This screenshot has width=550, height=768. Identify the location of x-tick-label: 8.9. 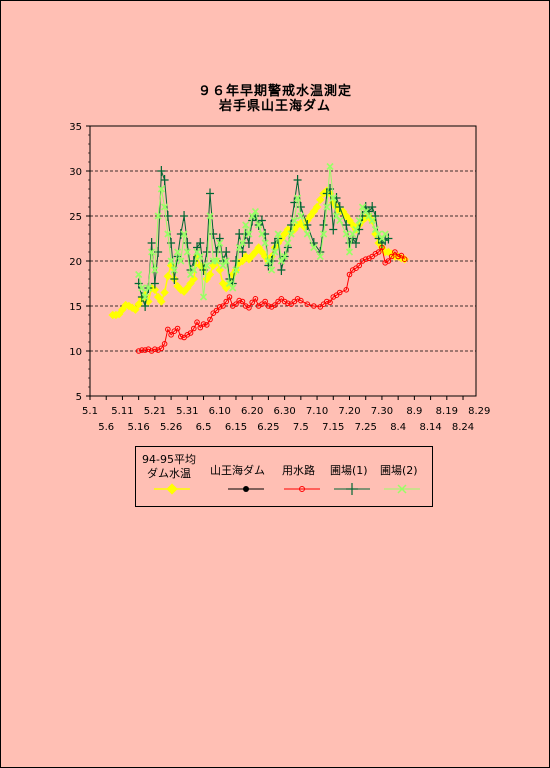
(414, 411).